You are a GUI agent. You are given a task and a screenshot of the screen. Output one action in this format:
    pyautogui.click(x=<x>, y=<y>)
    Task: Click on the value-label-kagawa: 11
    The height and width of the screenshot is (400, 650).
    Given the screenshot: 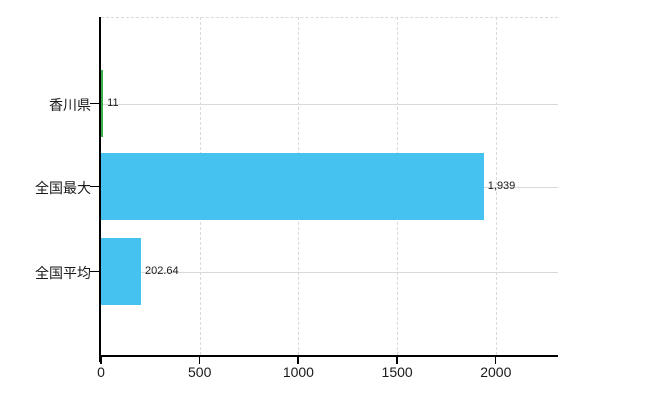 What is the action you would take?
    pyautogui.click(x=113, y=102)
    